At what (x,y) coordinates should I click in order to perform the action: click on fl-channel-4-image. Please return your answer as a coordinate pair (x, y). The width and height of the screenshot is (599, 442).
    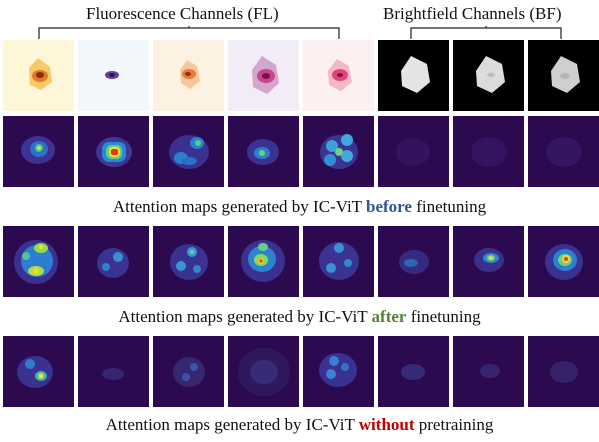
    Looking at the image, I should click on (263, 75).